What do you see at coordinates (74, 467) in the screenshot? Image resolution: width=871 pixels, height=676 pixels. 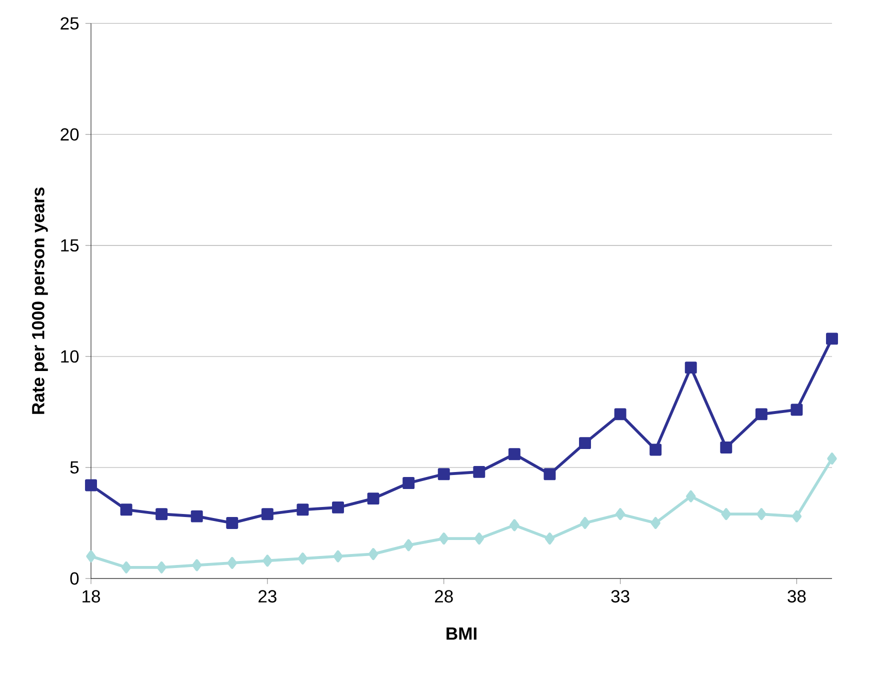 I see `y-tick-label: 5` at bounding box center [74, 467].